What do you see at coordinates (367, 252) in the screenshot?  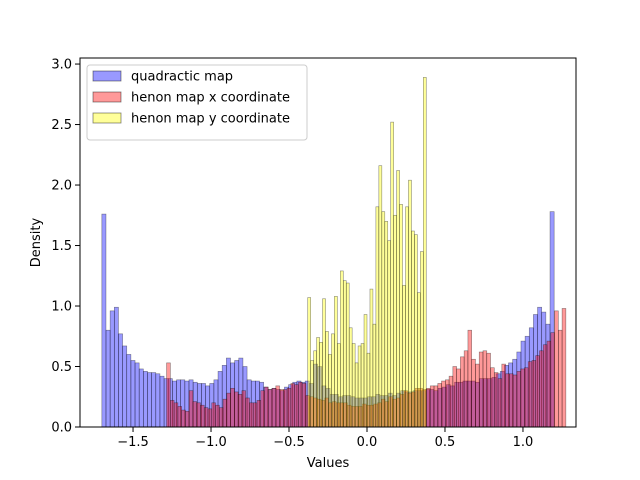 I see `series-3-bars` at bounding box center [367, 252].